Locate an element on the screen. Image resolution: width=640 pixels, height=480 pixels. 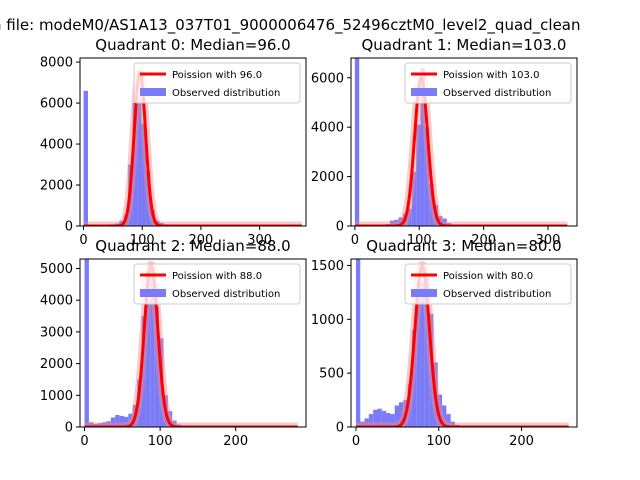
y-tick-label: 1500 is located at coordinates (327, 266).